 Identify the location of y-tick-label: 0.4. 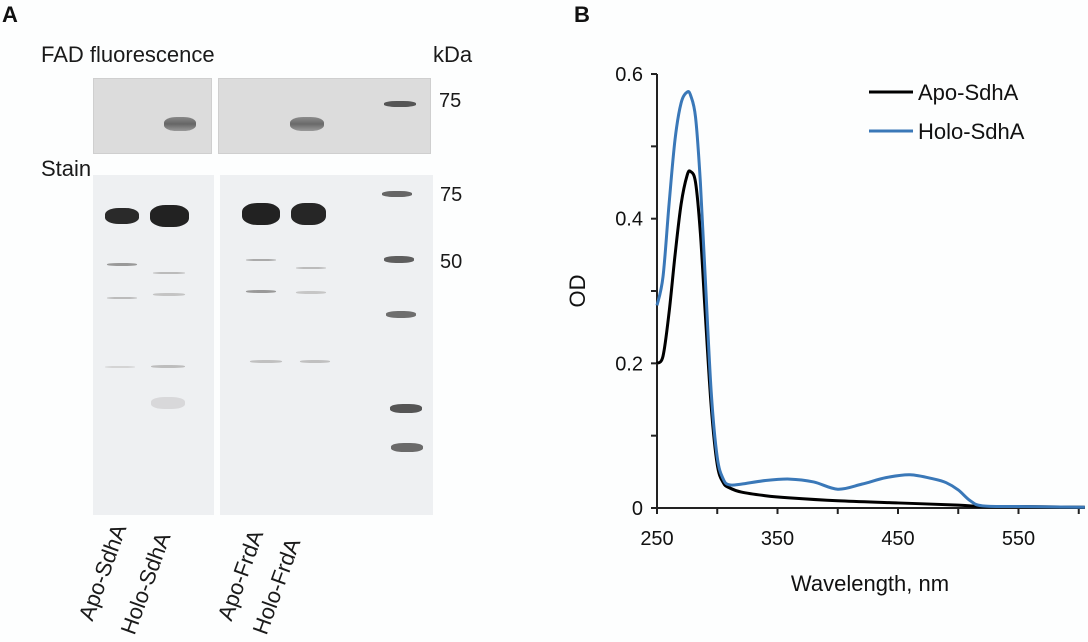
(629, 220).